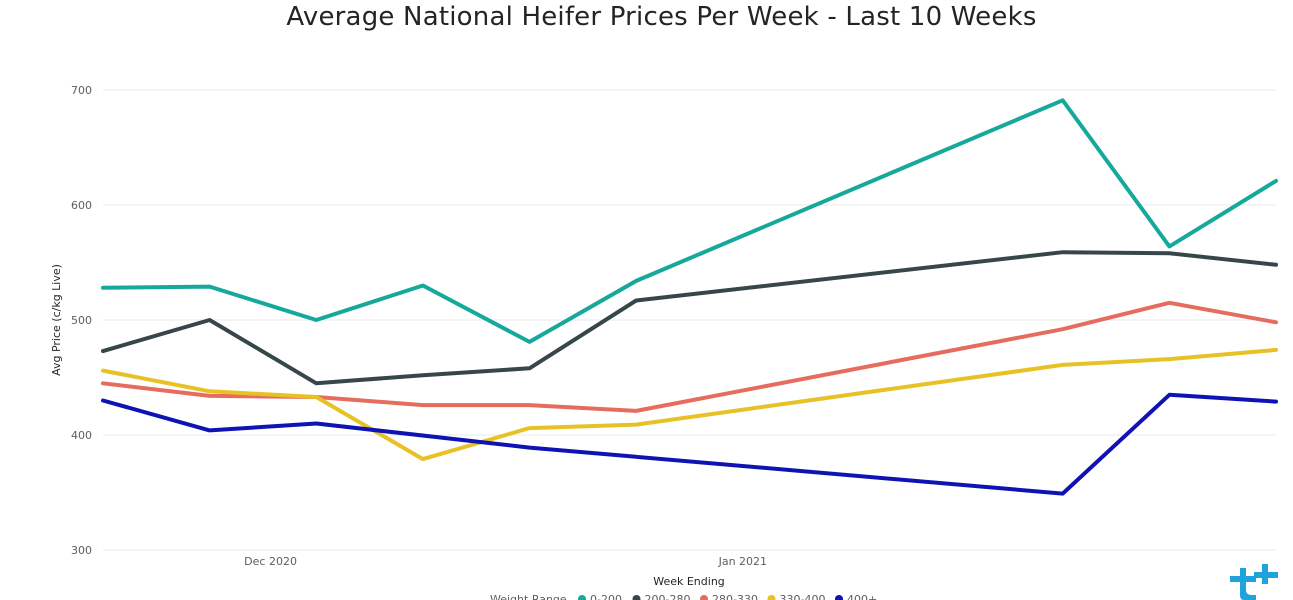  I want to click on x-axis-ticks: Dec 2020 Jan 2021, so click(505, 561).